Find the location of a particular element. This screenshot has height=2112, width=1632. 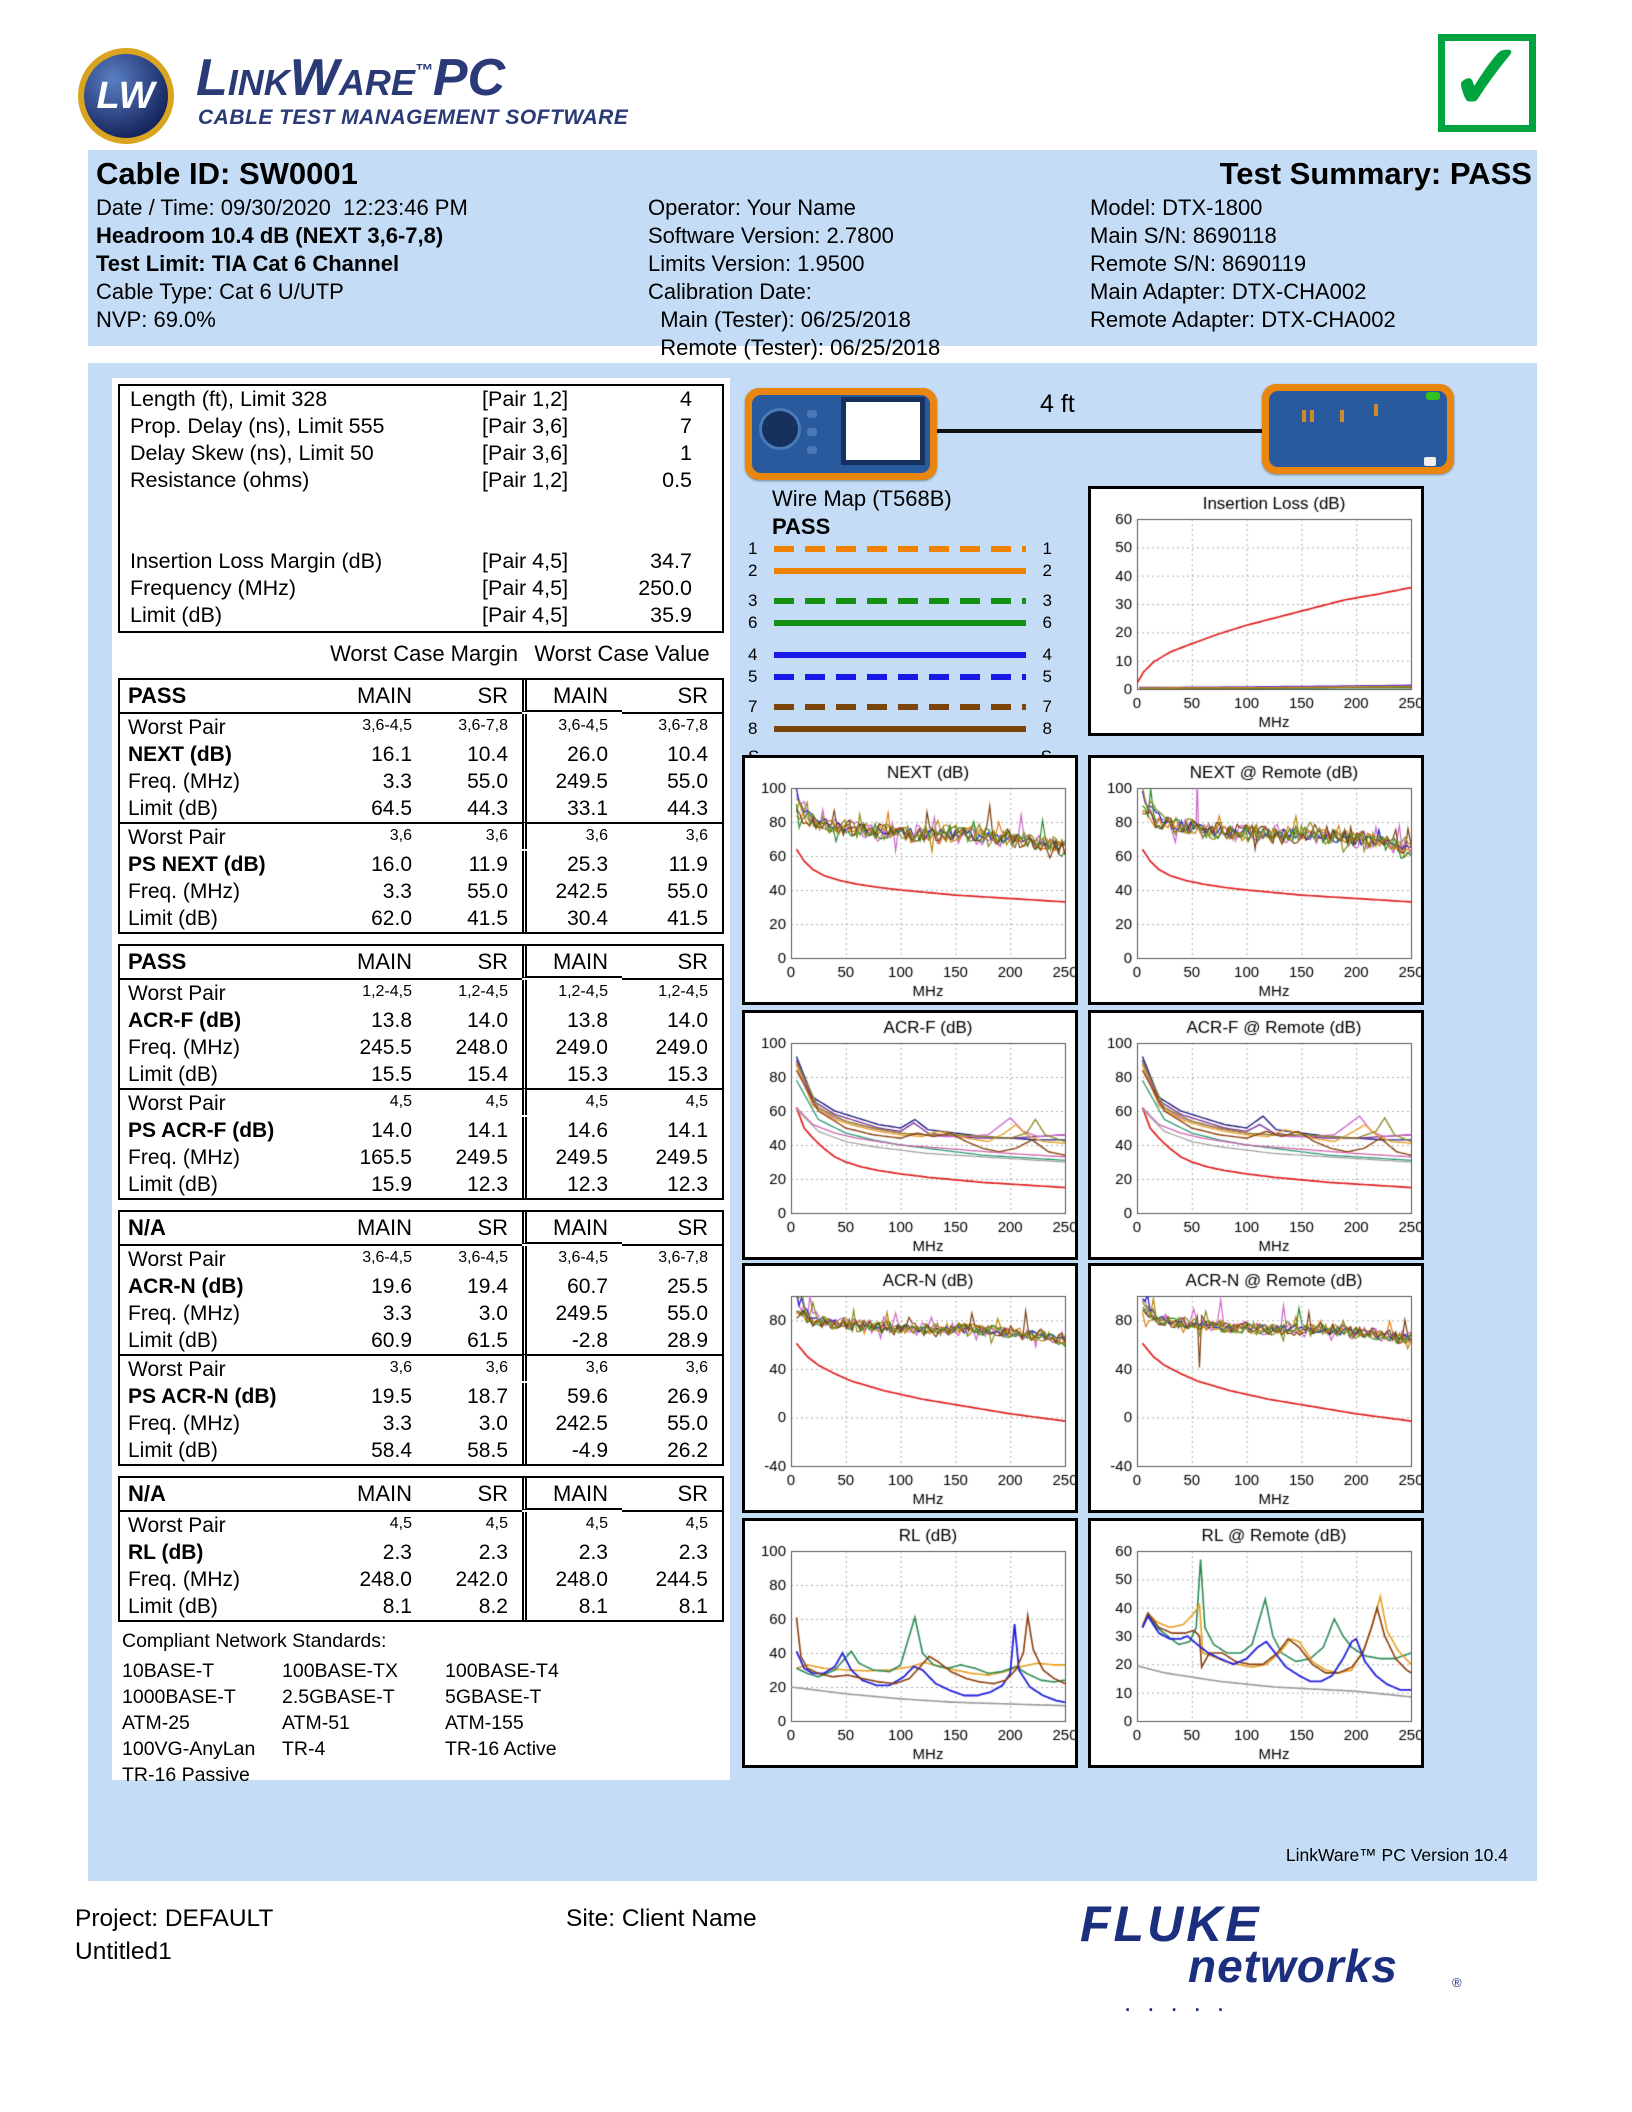

cell-value: 60.9 is located at coordinates (391, 1340).